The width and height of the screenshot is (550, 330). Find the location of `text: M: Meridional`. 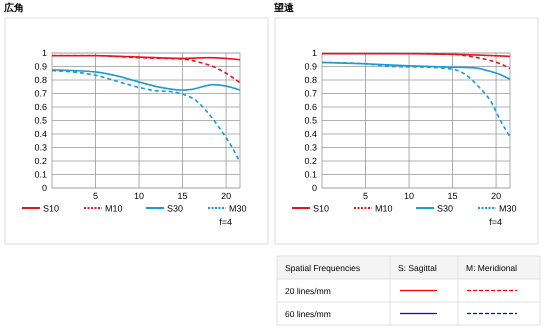

text: M: Meridional is located at coordinates (492, 268).